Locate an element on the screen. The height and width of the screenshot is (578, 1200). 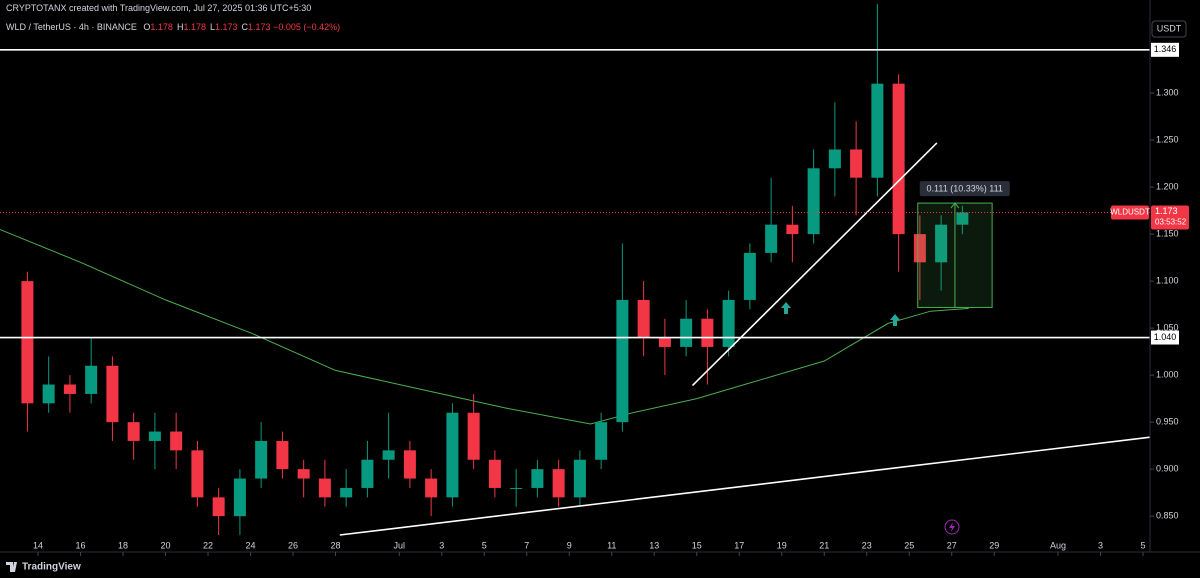
y-tick-label: 0.850 is located at coordinates (1167, 516).